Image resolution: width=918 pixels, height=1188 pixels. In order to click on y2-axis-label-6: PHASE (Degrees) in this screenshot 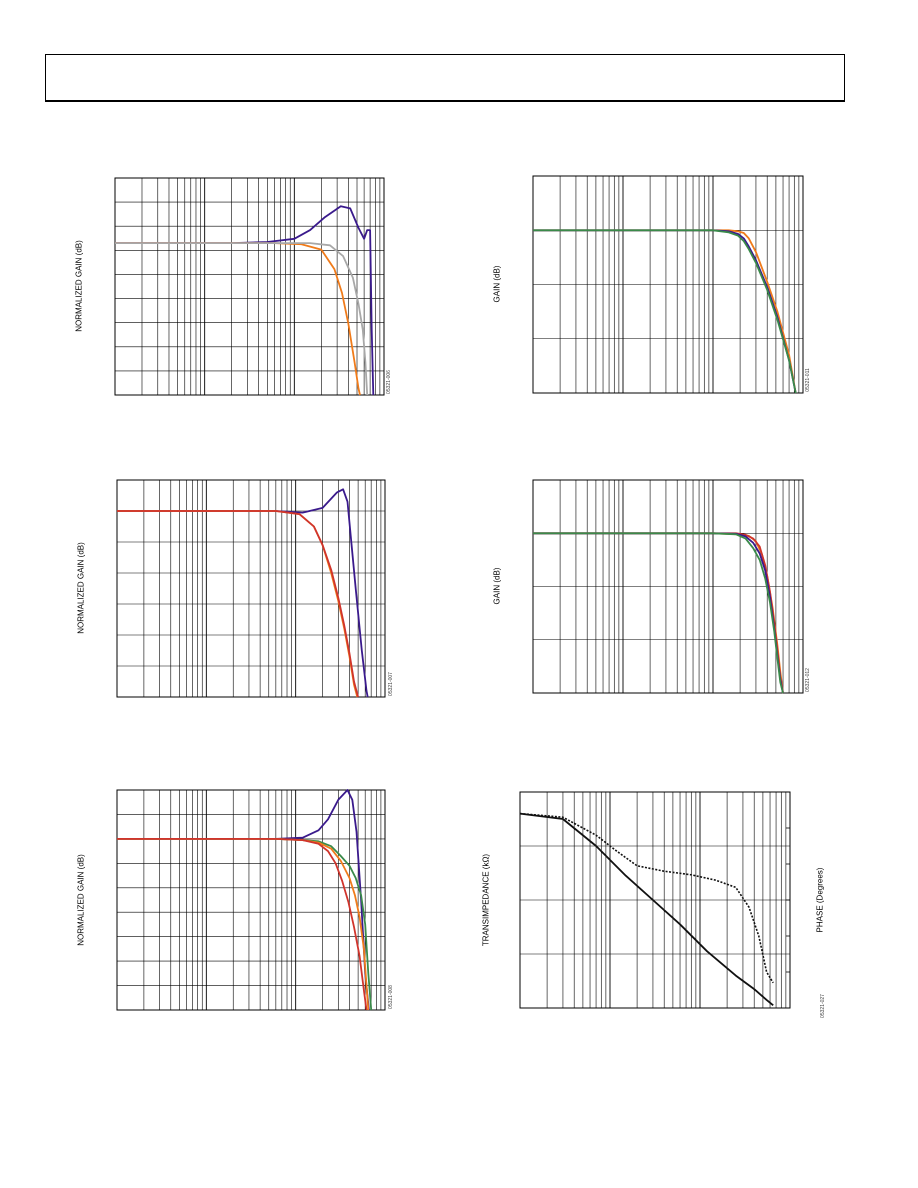, I will do `click(820, 900)`.